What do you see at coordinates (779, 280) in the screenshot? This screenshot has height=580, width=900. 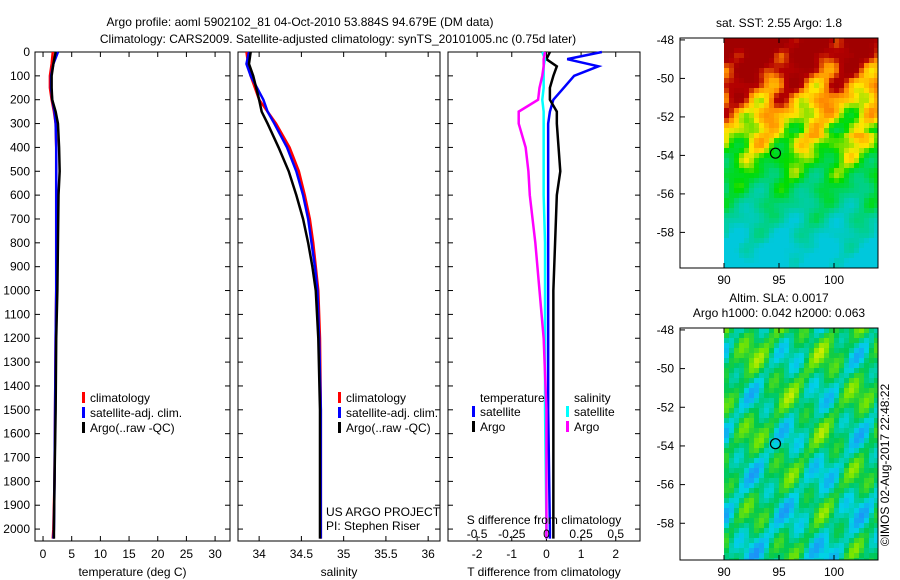 I see `lon-tick-label: 95` at bounding box center [779, 280].